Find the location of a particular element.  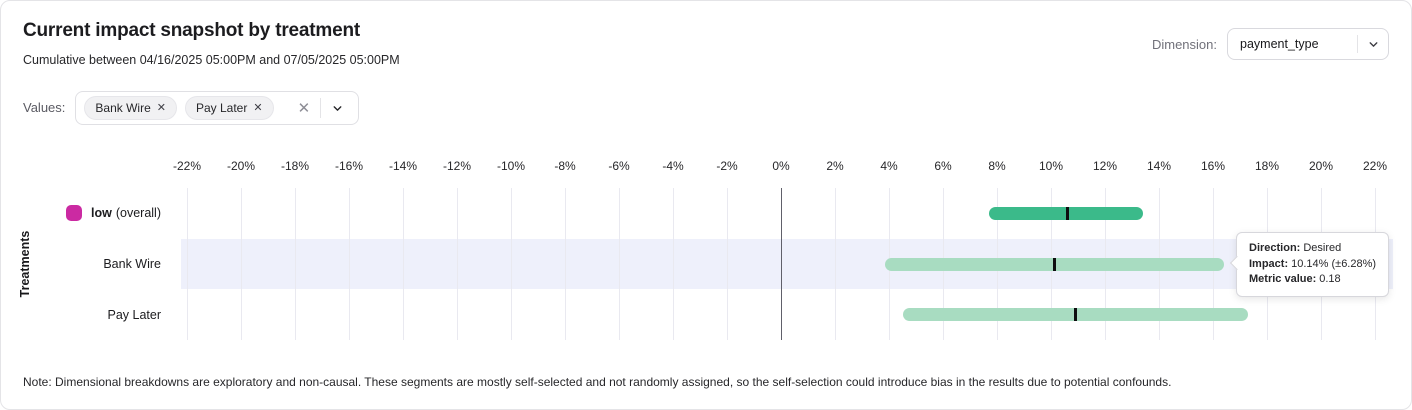

zero-gridline is located at coordinates (781, 264).